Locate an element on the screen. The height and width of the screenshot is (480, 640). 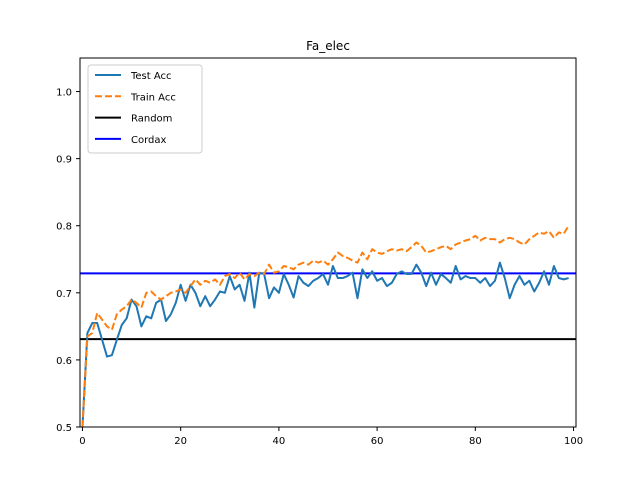
y-tick-label: 0.9 is located at coordinates (64, 160).